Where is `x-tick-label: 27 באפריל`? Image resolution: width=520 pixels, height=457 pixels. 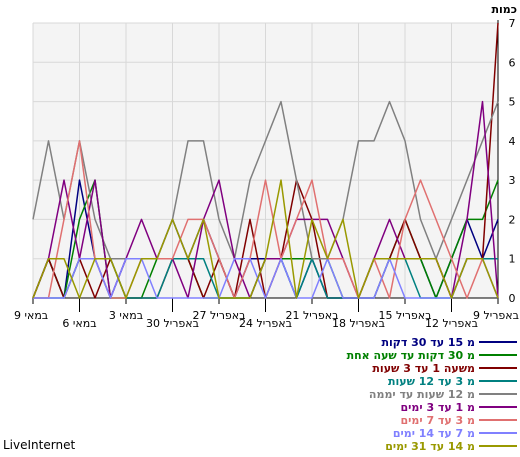 x-tick-label: 27 באפריל is located at coordinates (218, 315).